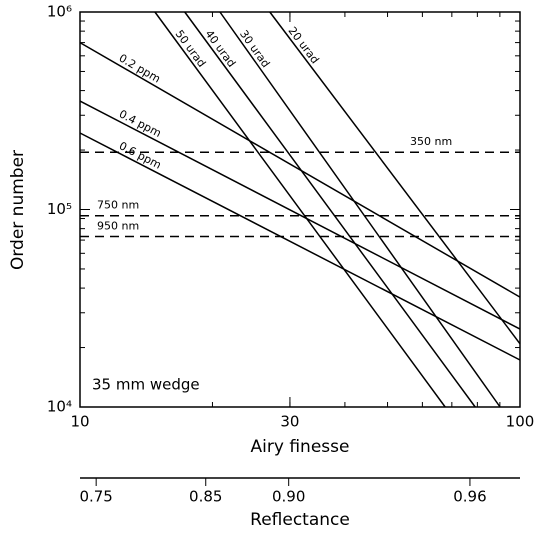 This screenshot has height=533, width=540. I want to click on series-label: 30 urad, so click(254, 49).